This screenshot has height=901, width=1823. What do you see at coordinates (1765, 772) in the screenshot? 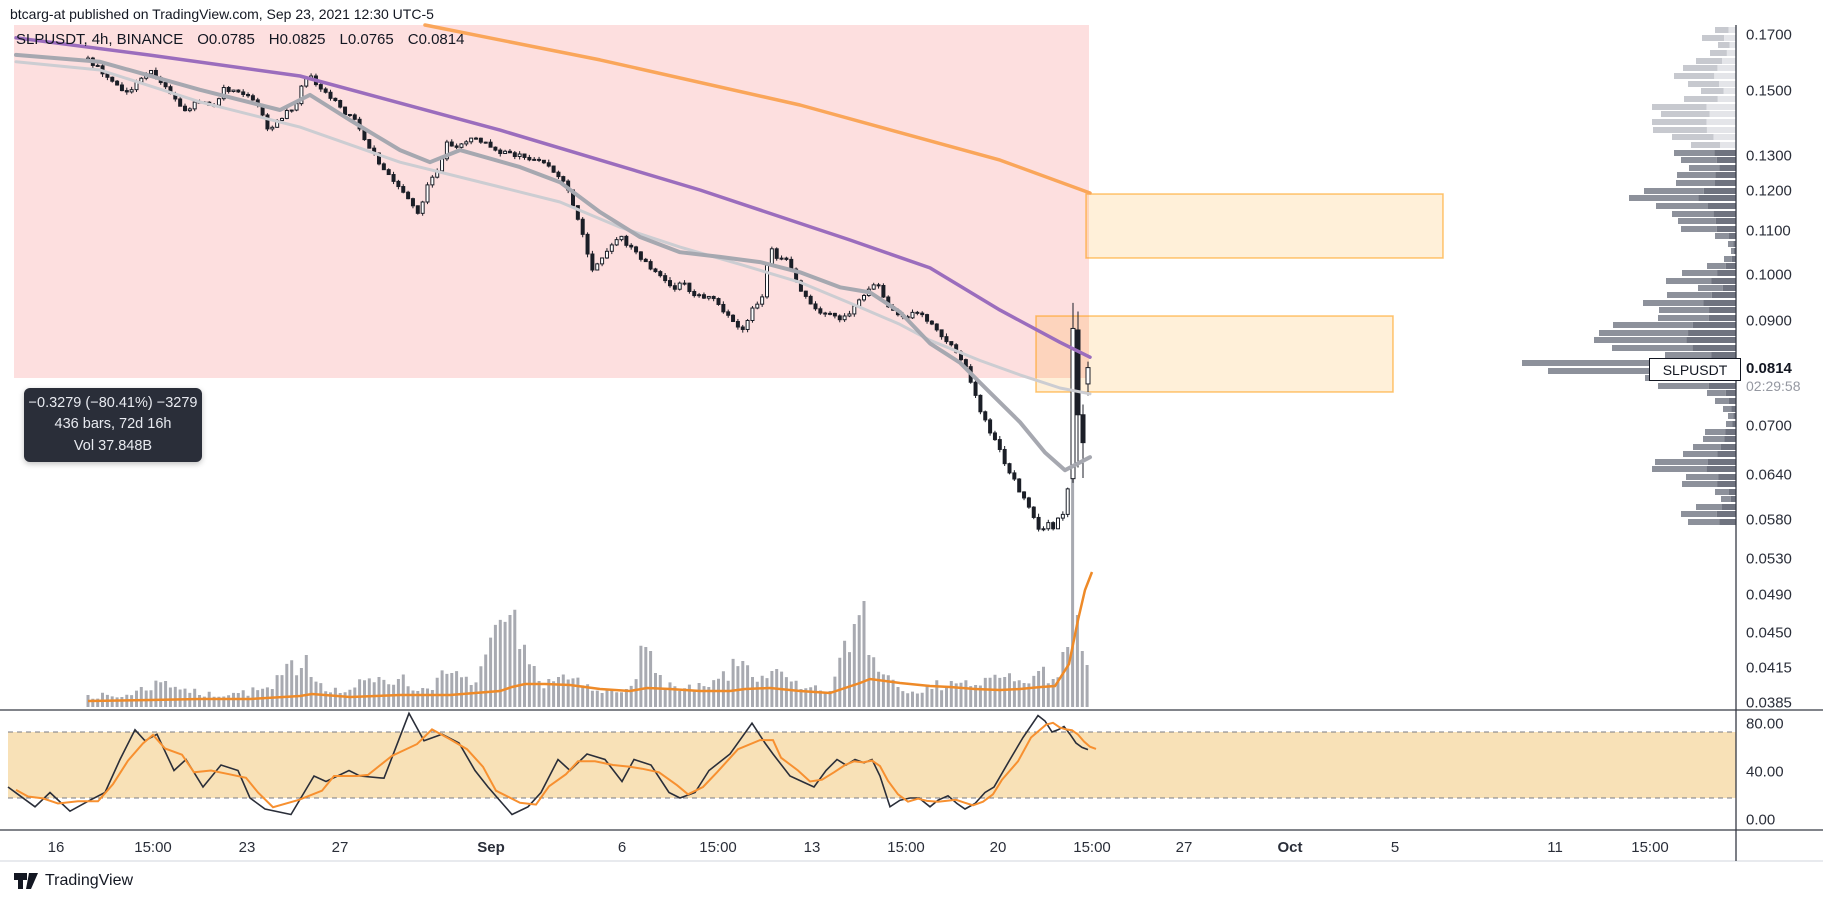
I see `indicator-tick-40.00: 40.00` at bounding box center [1765, 772].